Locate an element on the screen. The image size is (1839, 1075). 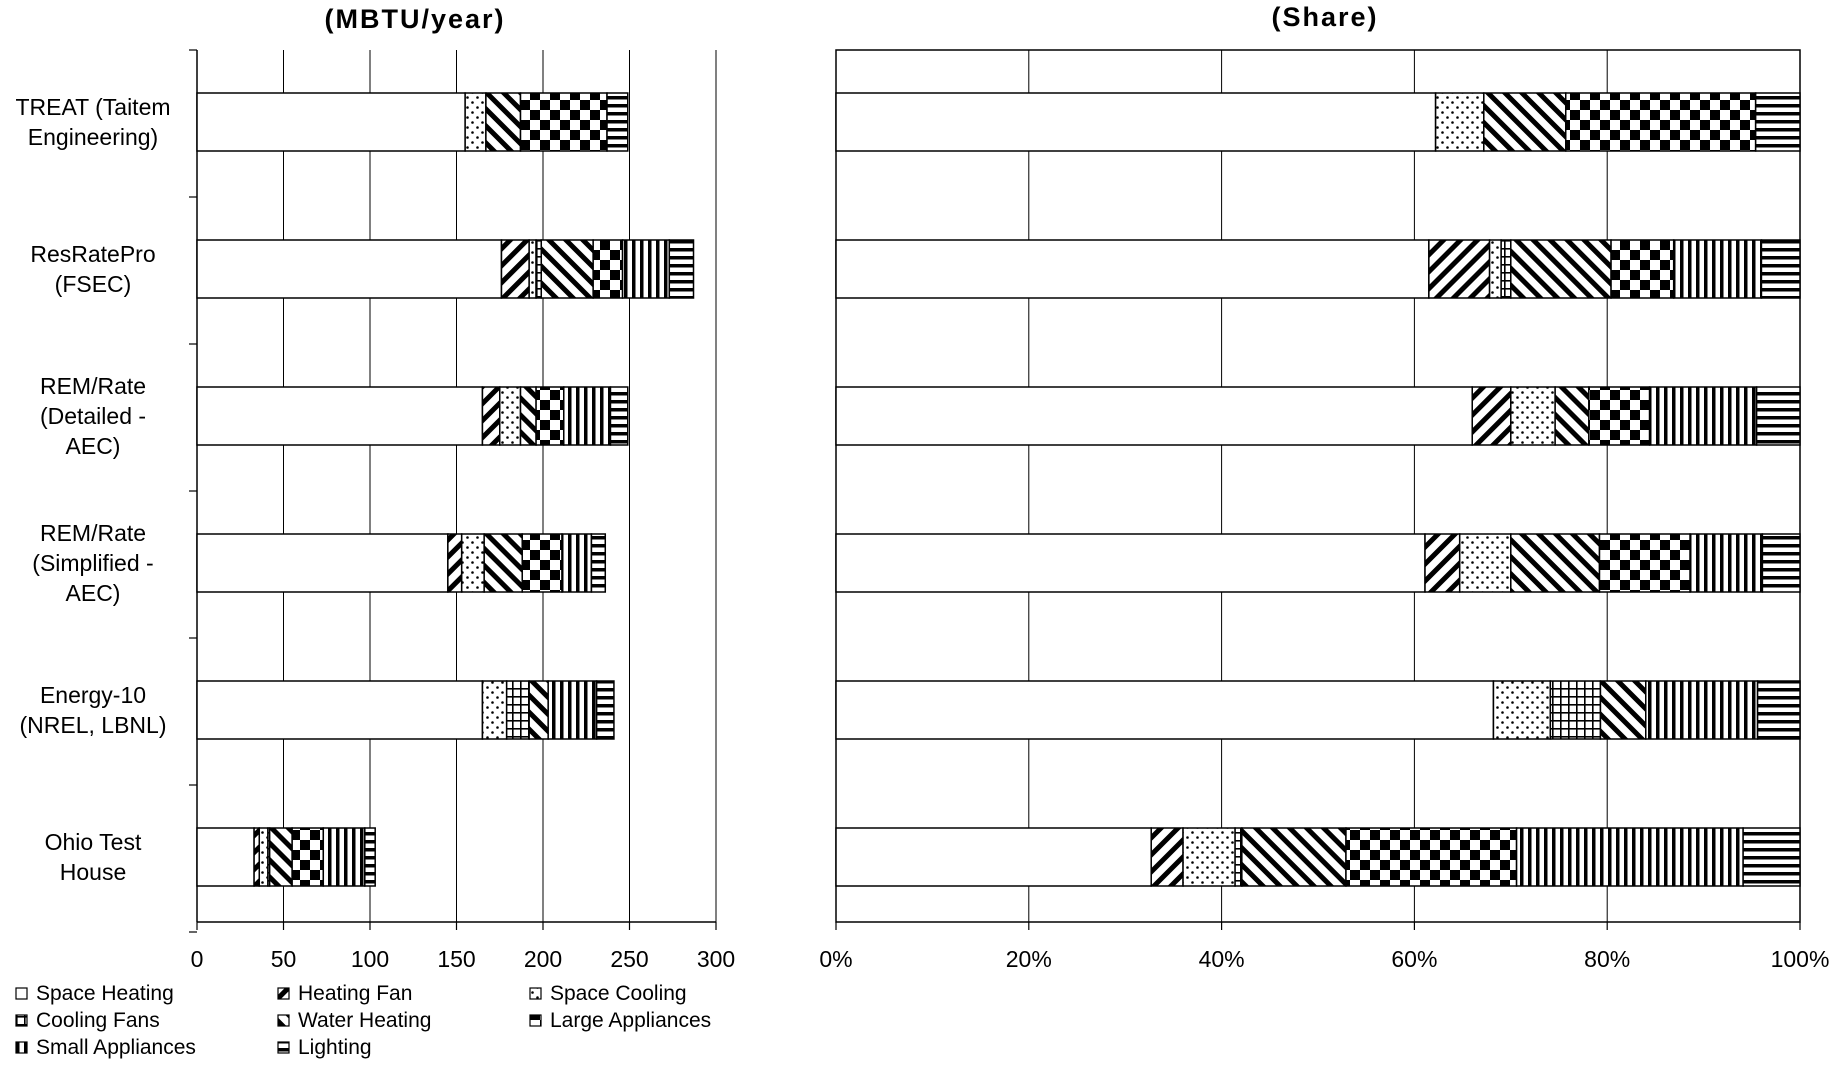
legend-label: Large Appliances is located at coordinates (630, 1020).